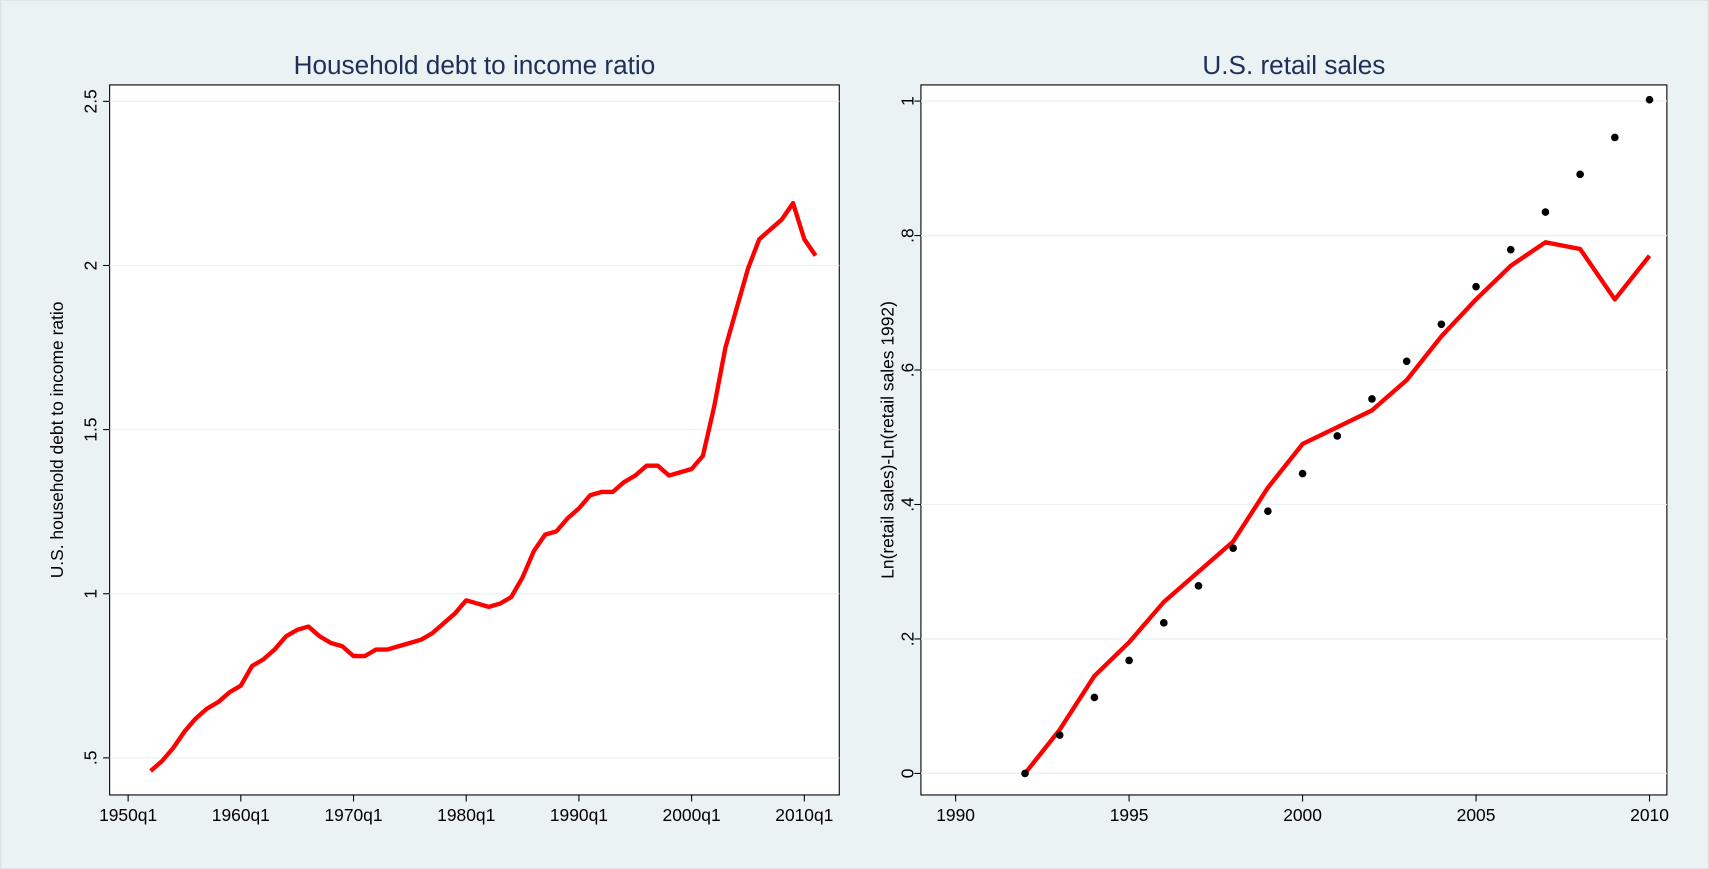 The image size is (1709, 869). What do you see at coordinates (907, 774) in the screenshot?
I see `y-tick-label: 0` at bounding box center [907, 774].